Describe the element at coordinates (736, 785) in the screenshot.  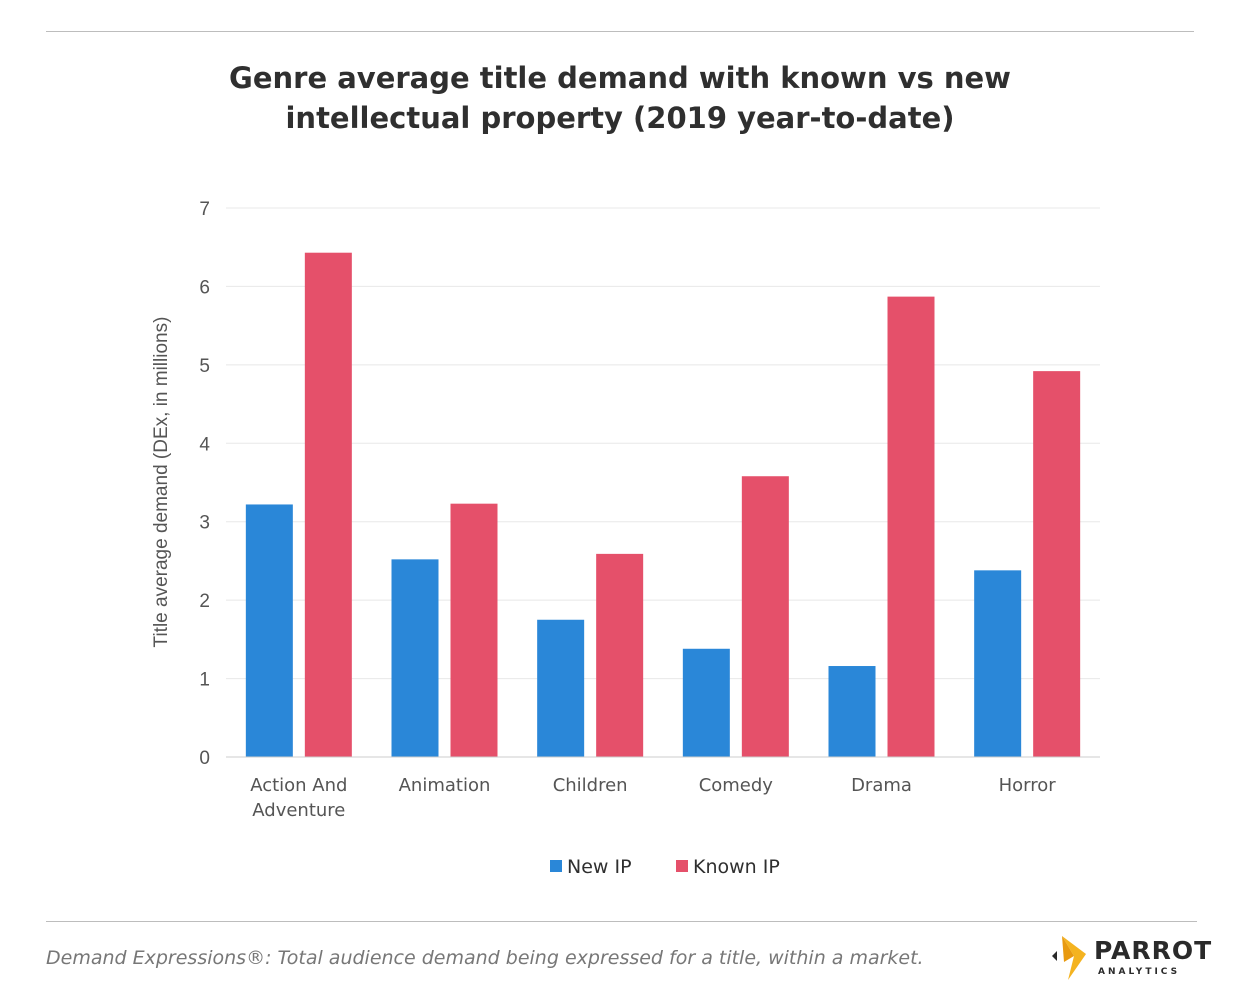
I see `x-tick-label: Comedy` at that location.